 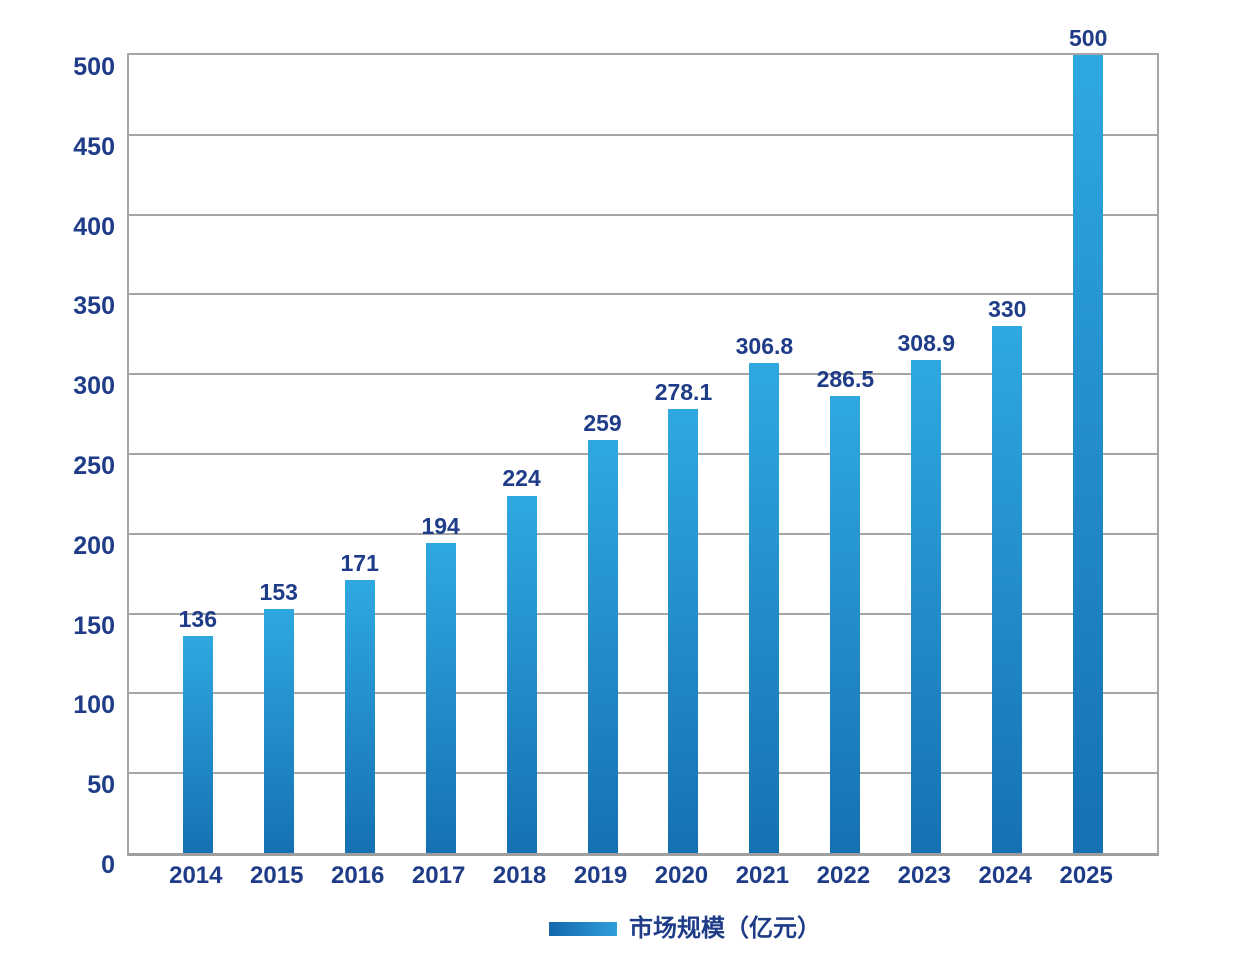 I want to click on legend: 市场规模（亿元）, so click(x=685, y=929).